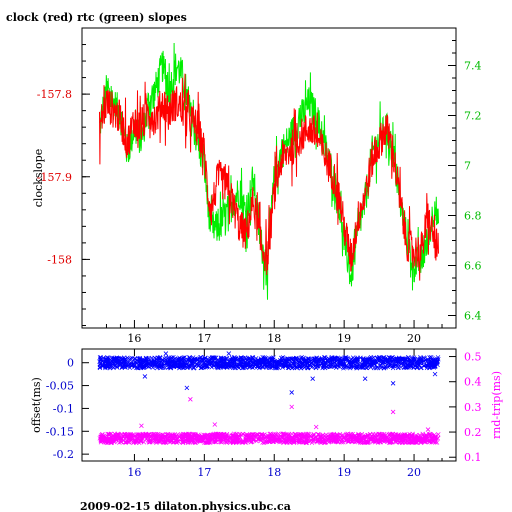 Image resolution: width=512 pixels, height=512 pixels. What do you see at coordinates (60, 386) in the screenshot?
I see `bottom-left-y-tick-label: -0.05` at bounding box center [60, 386].